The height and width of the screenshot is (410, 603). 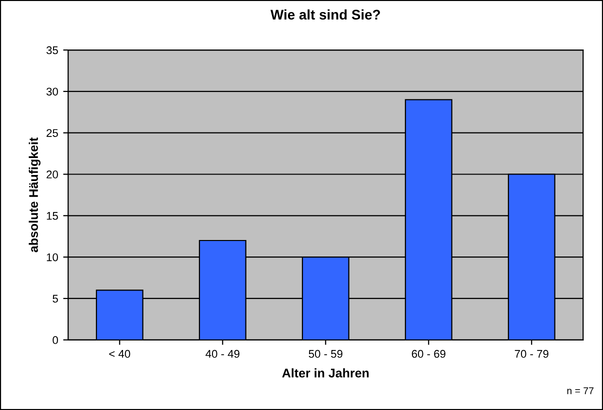 What do you see at coordinates (325, 373) in the screenshot?
I see `x-axis-title: Alter in Jahren` at bounding box center [325, 373].